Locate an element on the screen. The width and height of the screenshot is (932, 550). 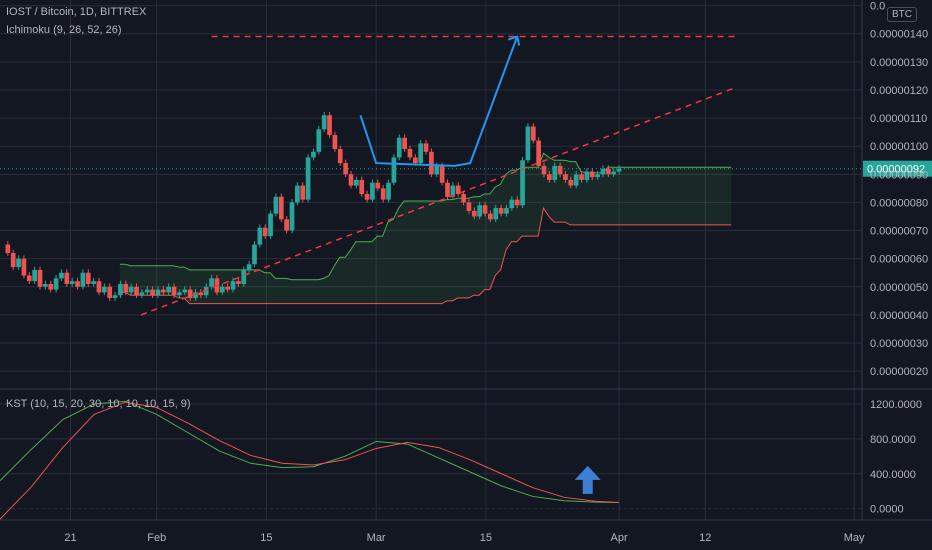
price-tick-label: 0.00000080 is located at coordinates (899, 203).